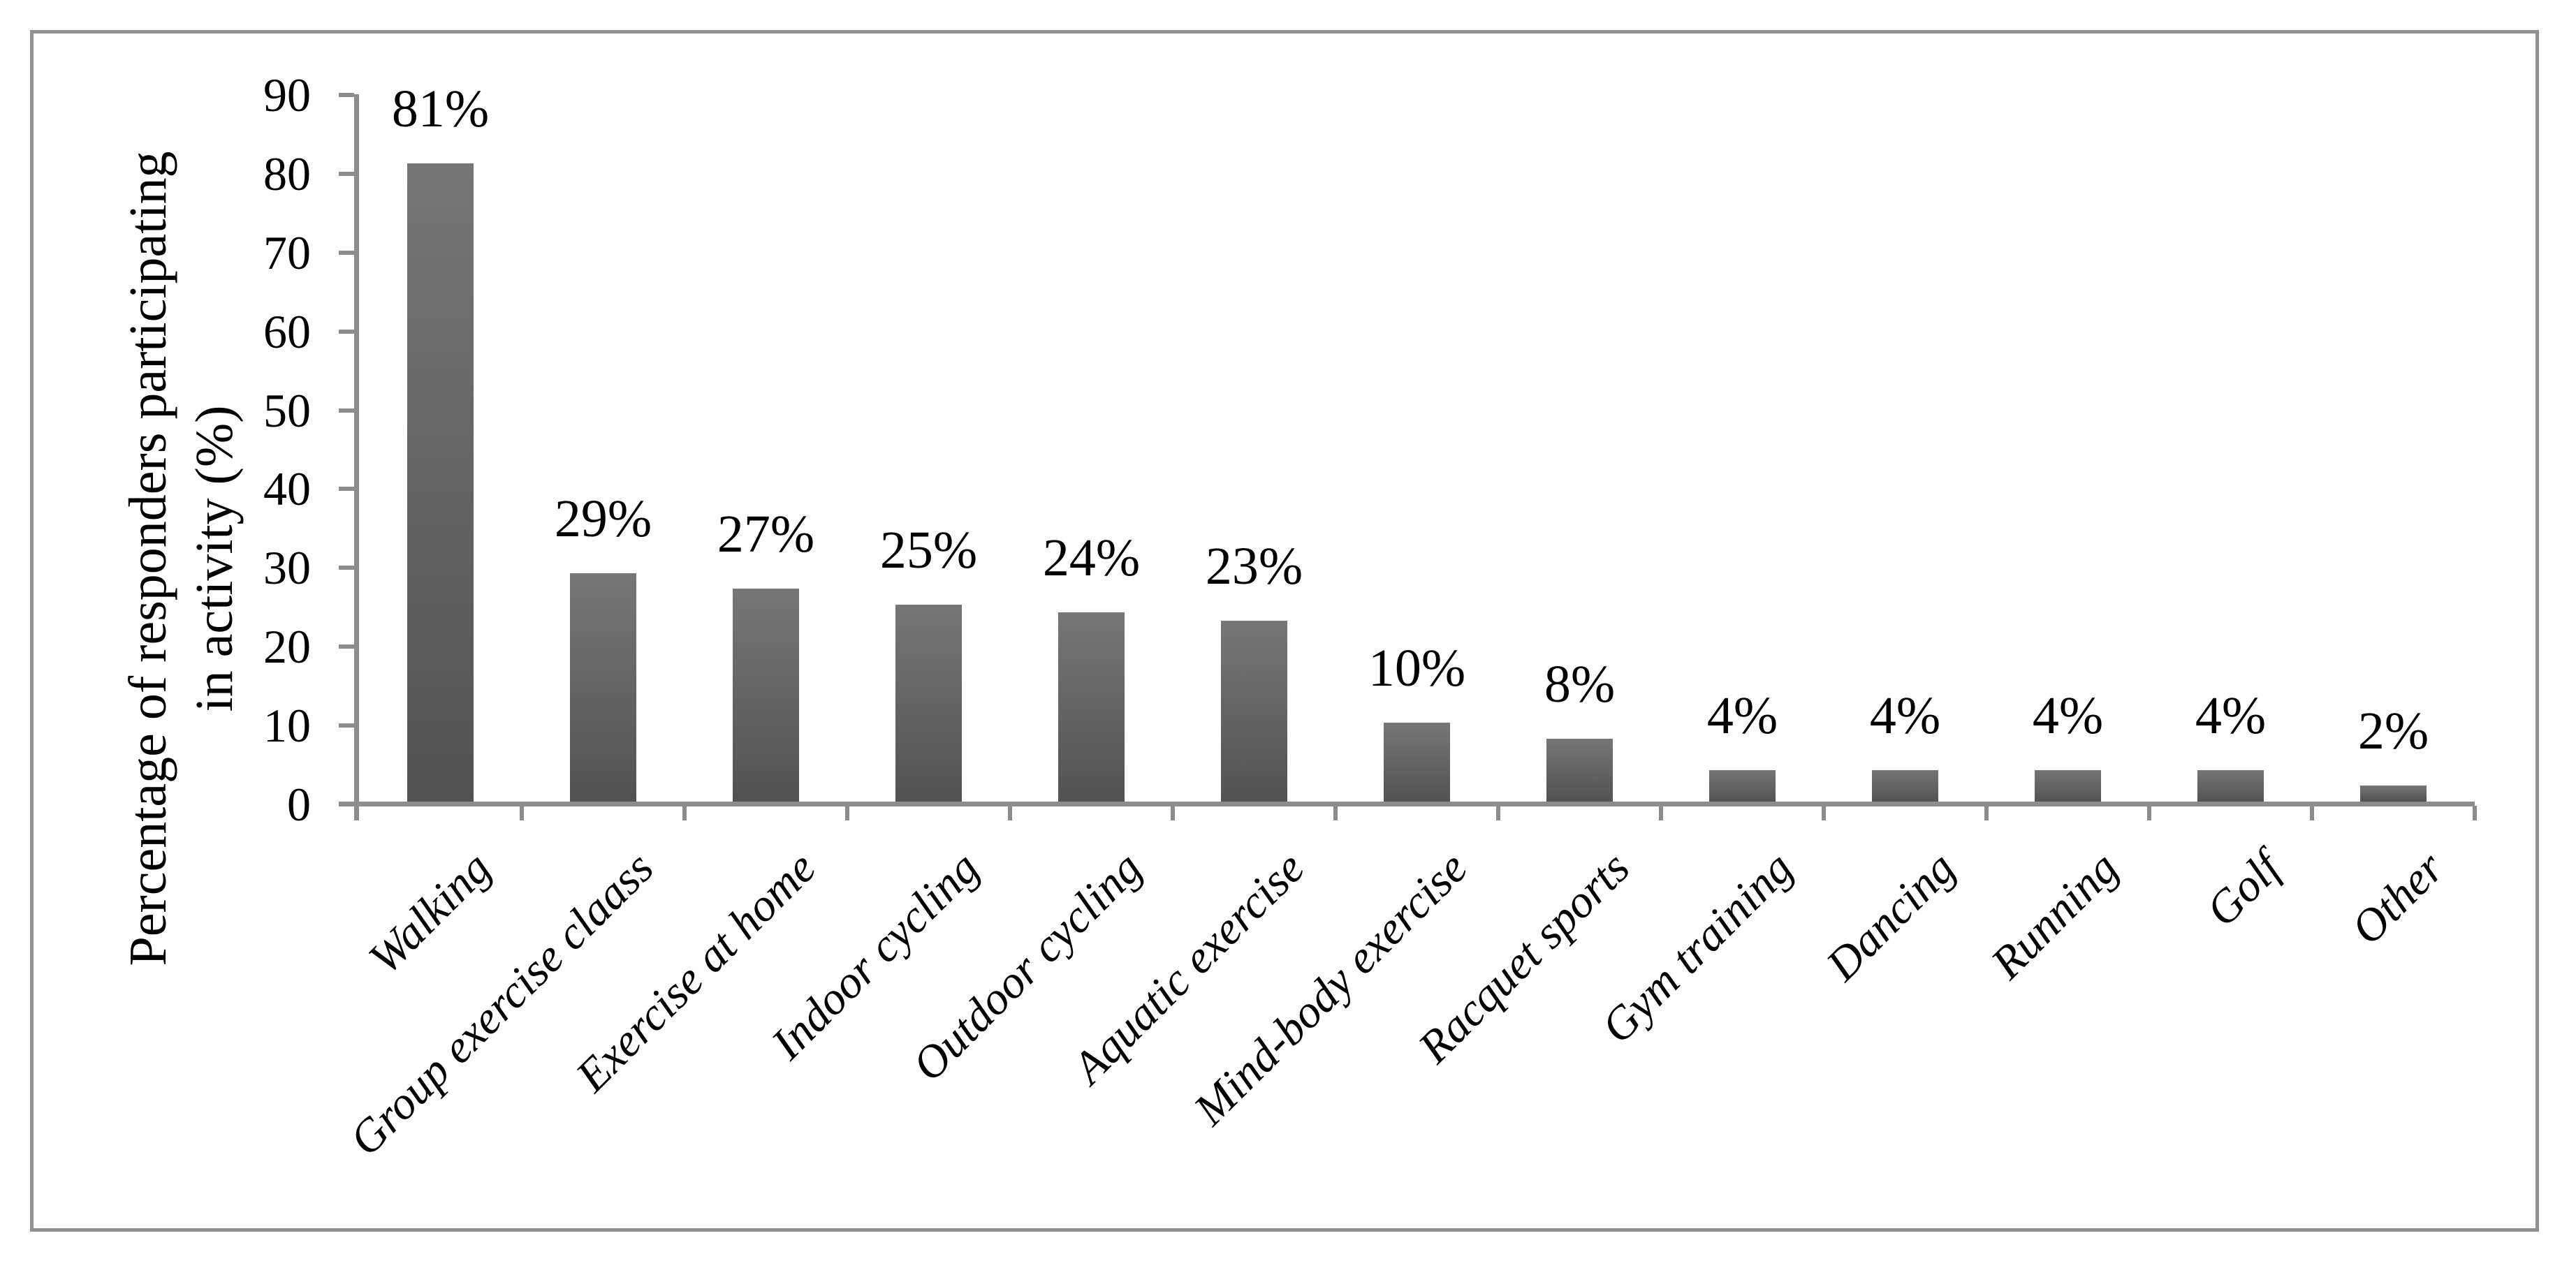 The height and width of the screenshot is (1268, 2576). Describe the element at coordinates (356, 457) in the screenshot. I see `y-axis-line` at that location.